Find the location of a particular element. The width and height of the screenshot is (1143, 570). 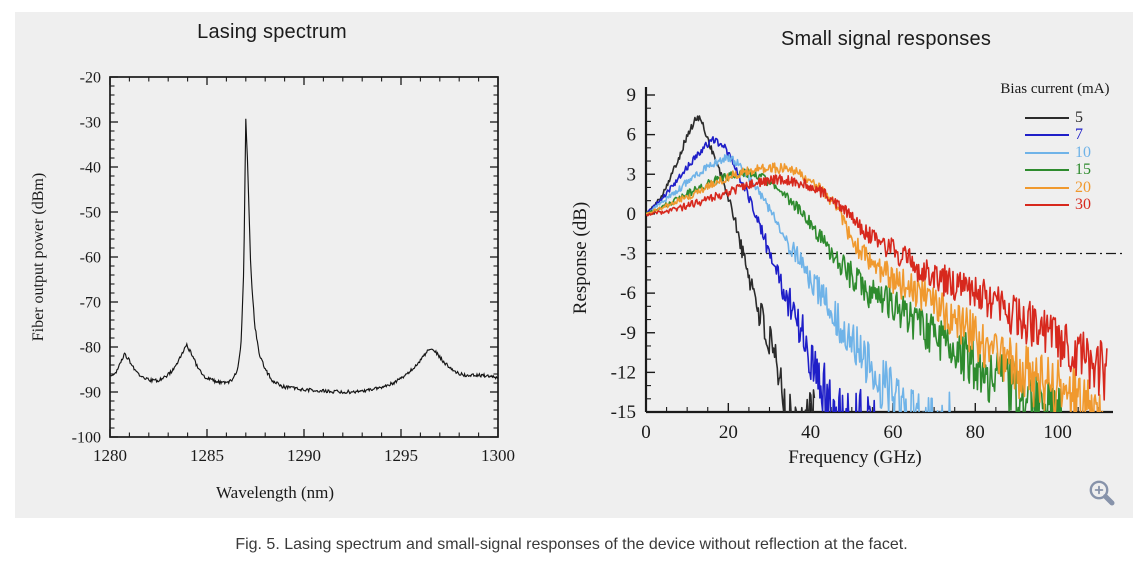

legend-entry: 15 is located at coordinates (1055, 171).